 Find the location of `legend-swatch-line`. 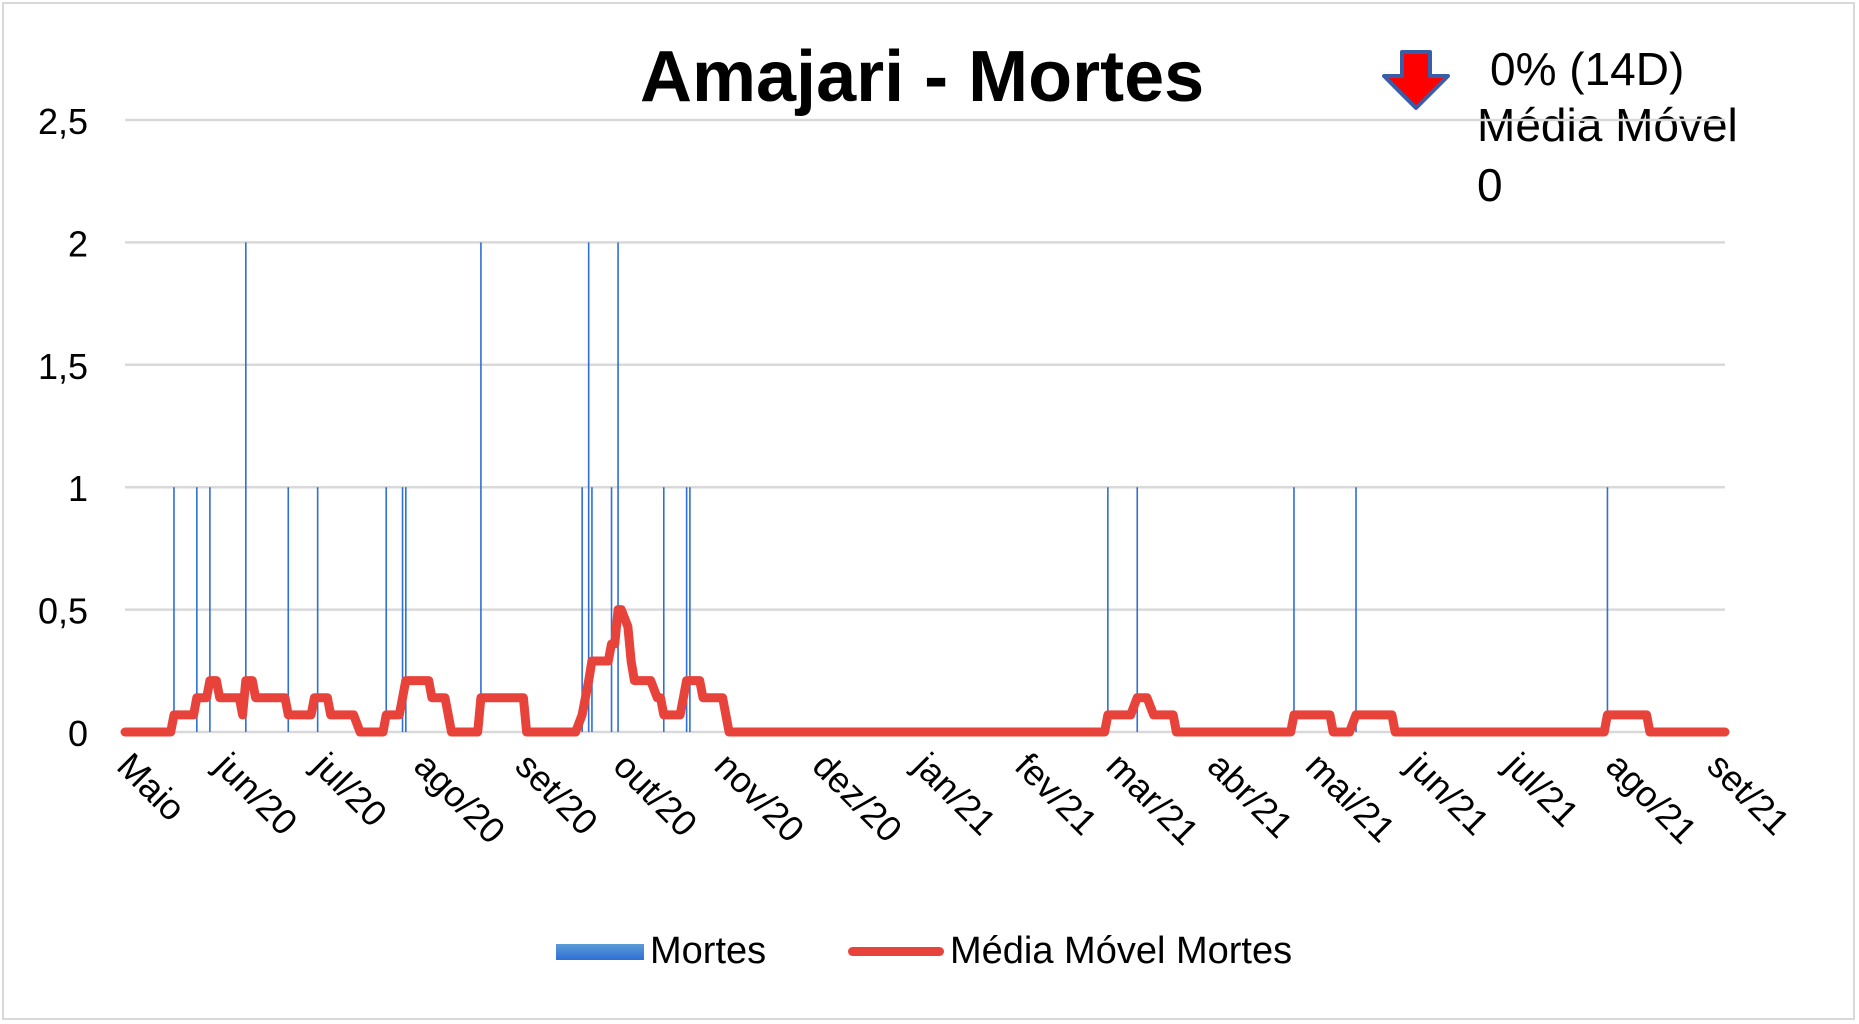

legend-swatch-line is located at coordinates (896, 951).